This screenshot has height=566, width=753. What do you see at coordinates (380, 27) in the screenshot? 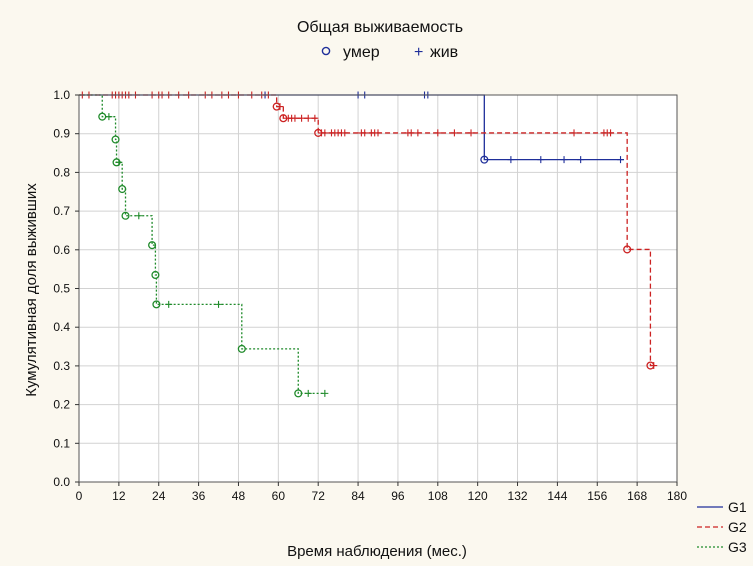
I see `chart-title: Общая выживаемость` at bounding box center [380, 27].